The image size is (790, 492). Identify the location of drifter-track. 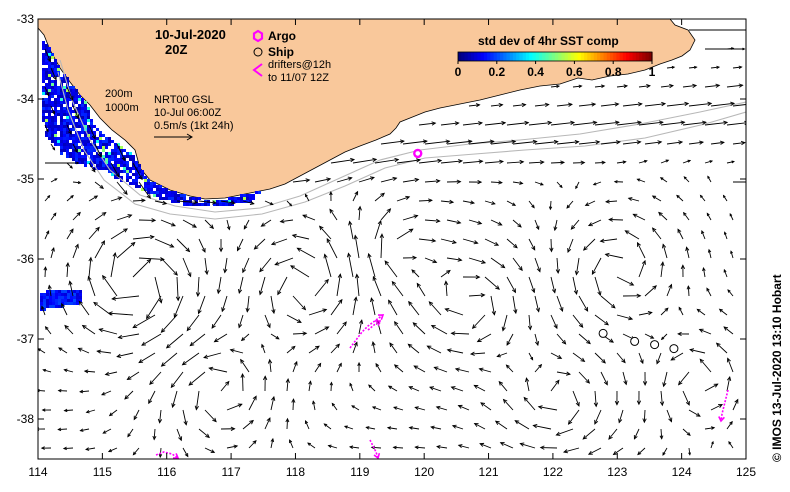
(374, 325).